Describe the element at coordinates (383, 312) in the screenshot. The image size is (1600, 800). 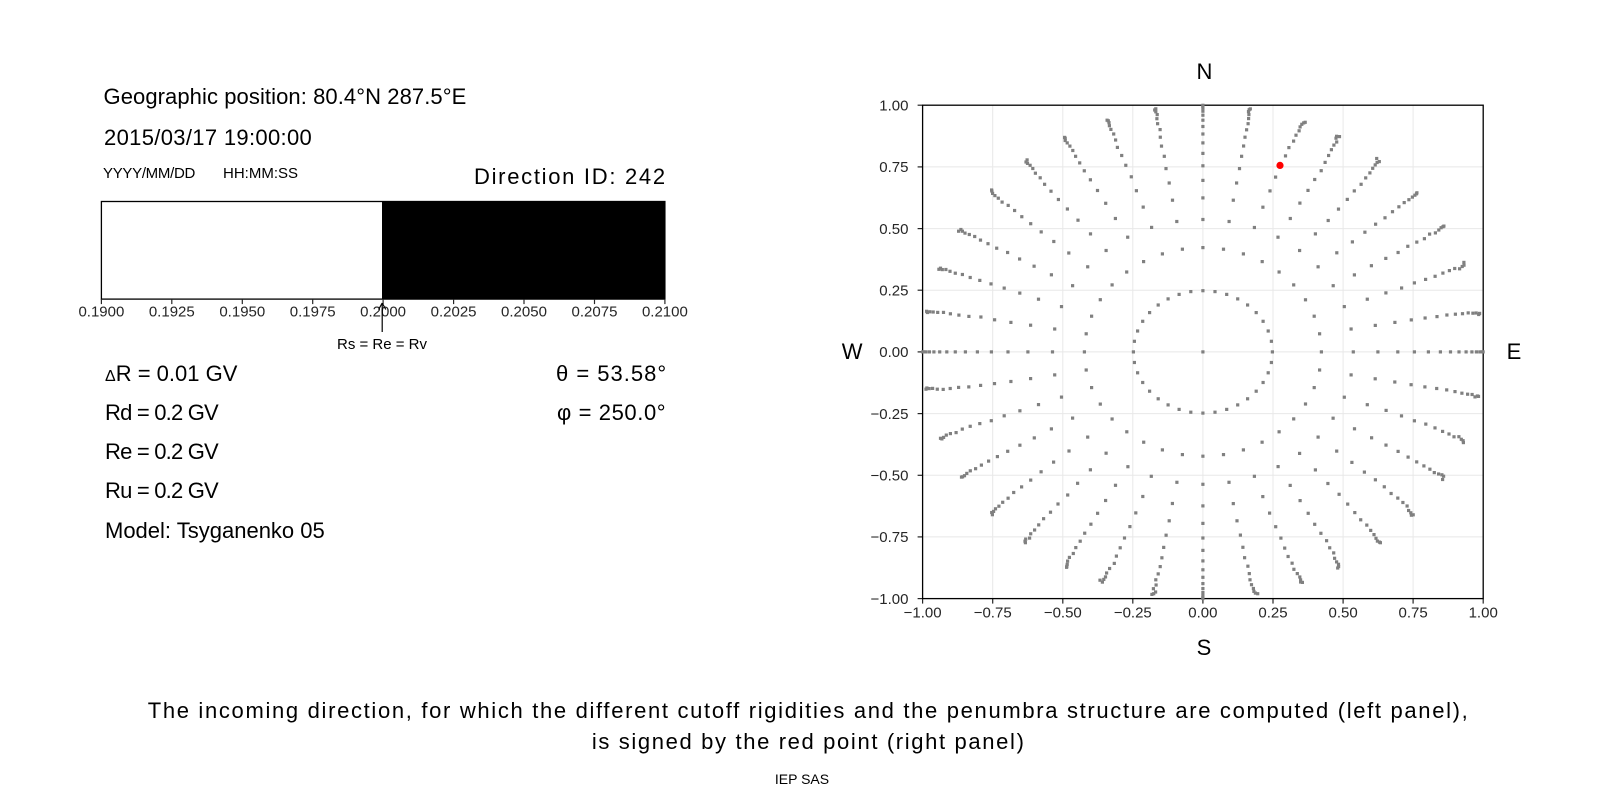
I see `svg-text: 0.2000` at that location.